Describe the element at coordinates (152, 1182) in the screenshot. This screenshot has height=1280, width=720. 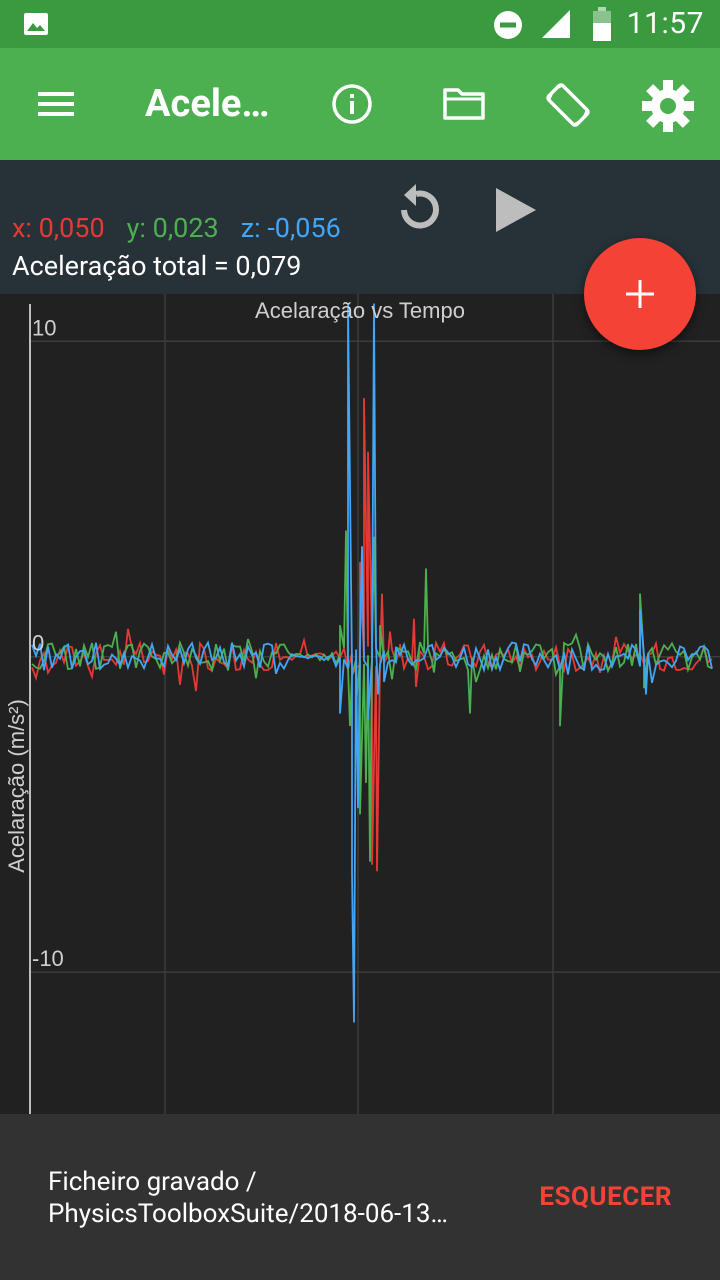
I see `snackbar-line-1: Ficheiro gravado /` at that location.